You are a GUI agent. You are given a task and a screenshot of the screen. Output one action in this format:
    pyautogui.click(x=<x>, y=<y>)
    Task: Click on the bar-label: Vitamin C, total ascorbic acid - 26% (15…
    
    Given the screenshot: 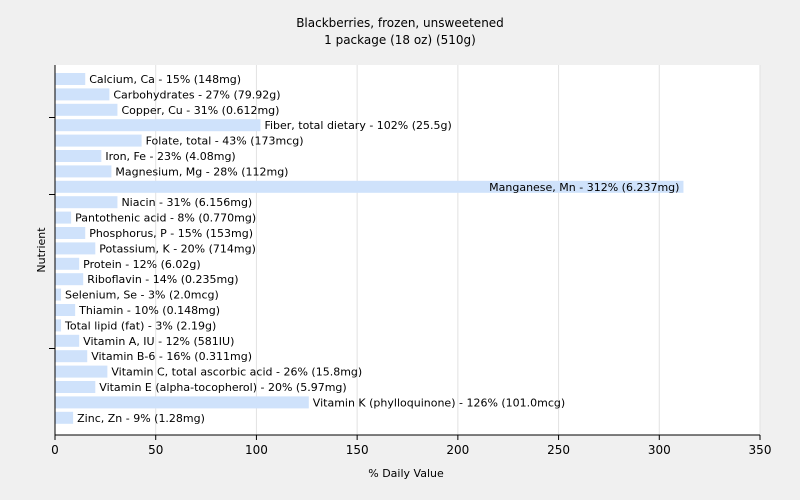 What is the action you would take?
    pyautogui.click(x=236, y=372)
    